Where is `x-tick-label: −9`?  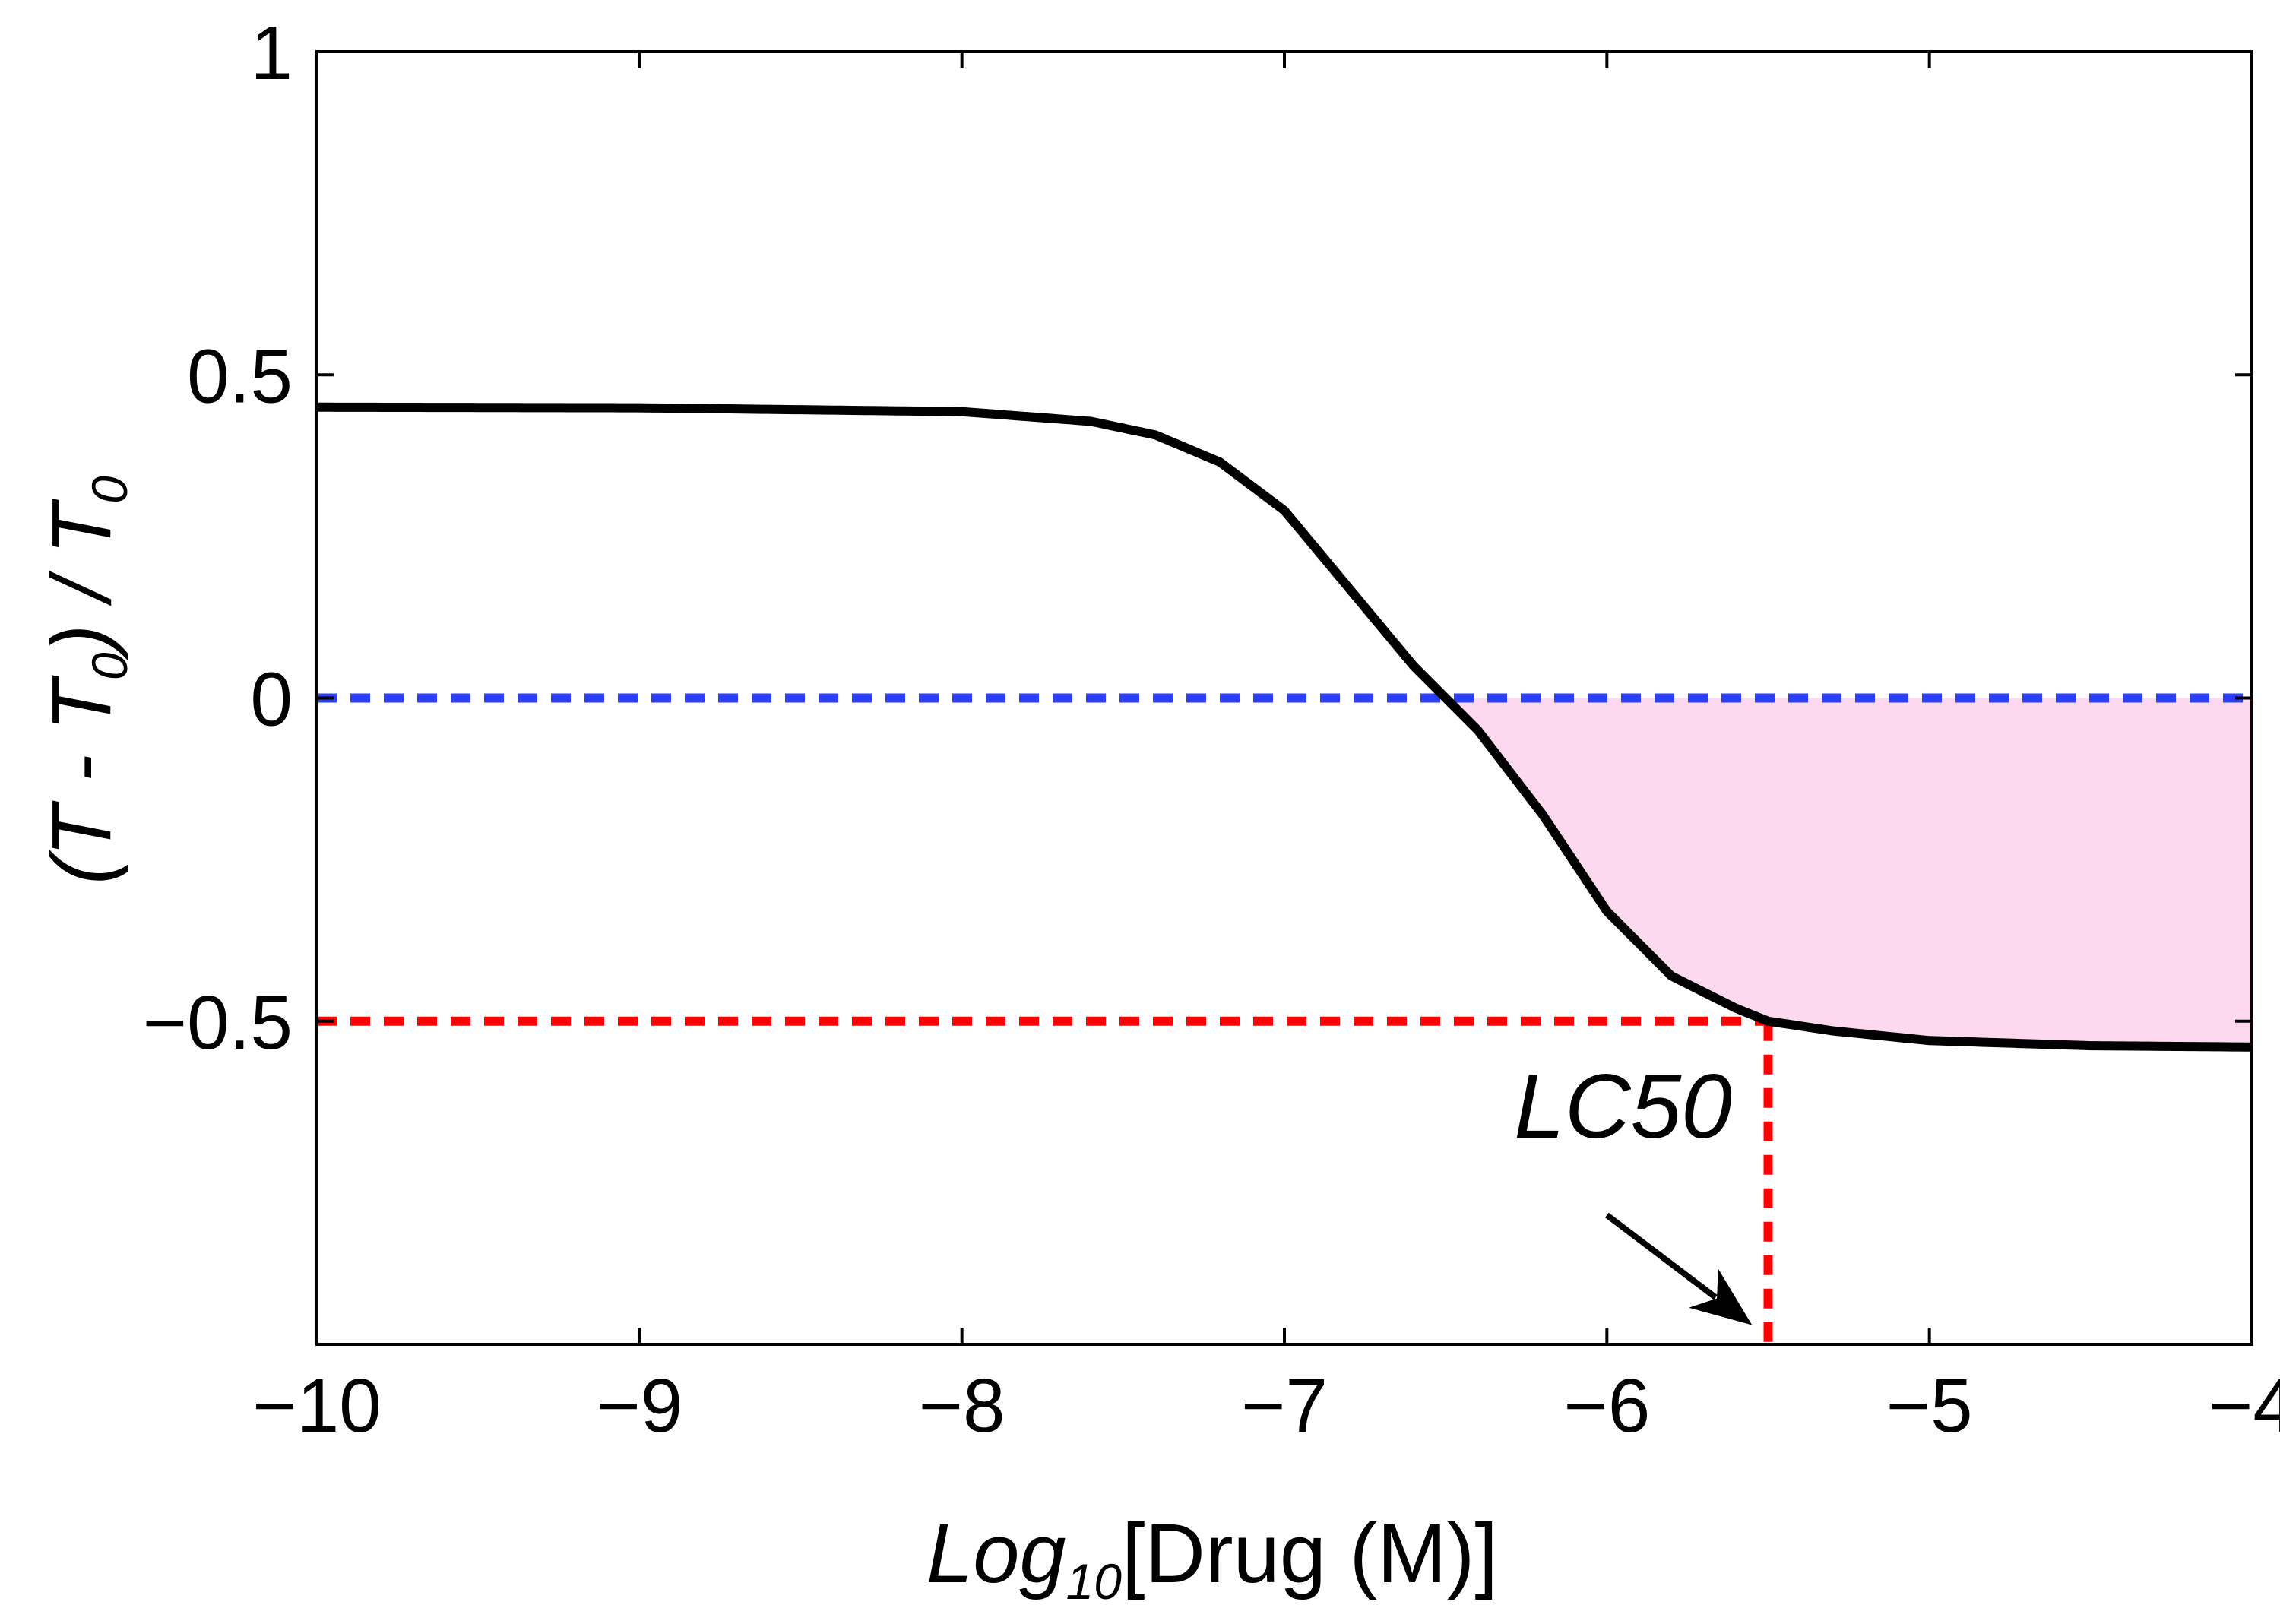
x-tick-label: −9 is located at coordinates (639, 1406).